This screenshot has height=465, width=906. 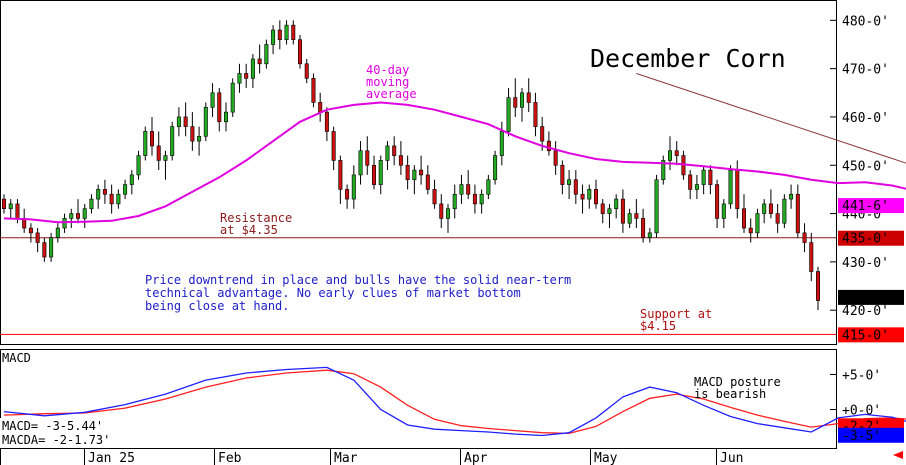 What do you see at coordinates (230, 458) in the screenshot?
I see `x-tick-label: Feb` at bounding box center [230, 458].